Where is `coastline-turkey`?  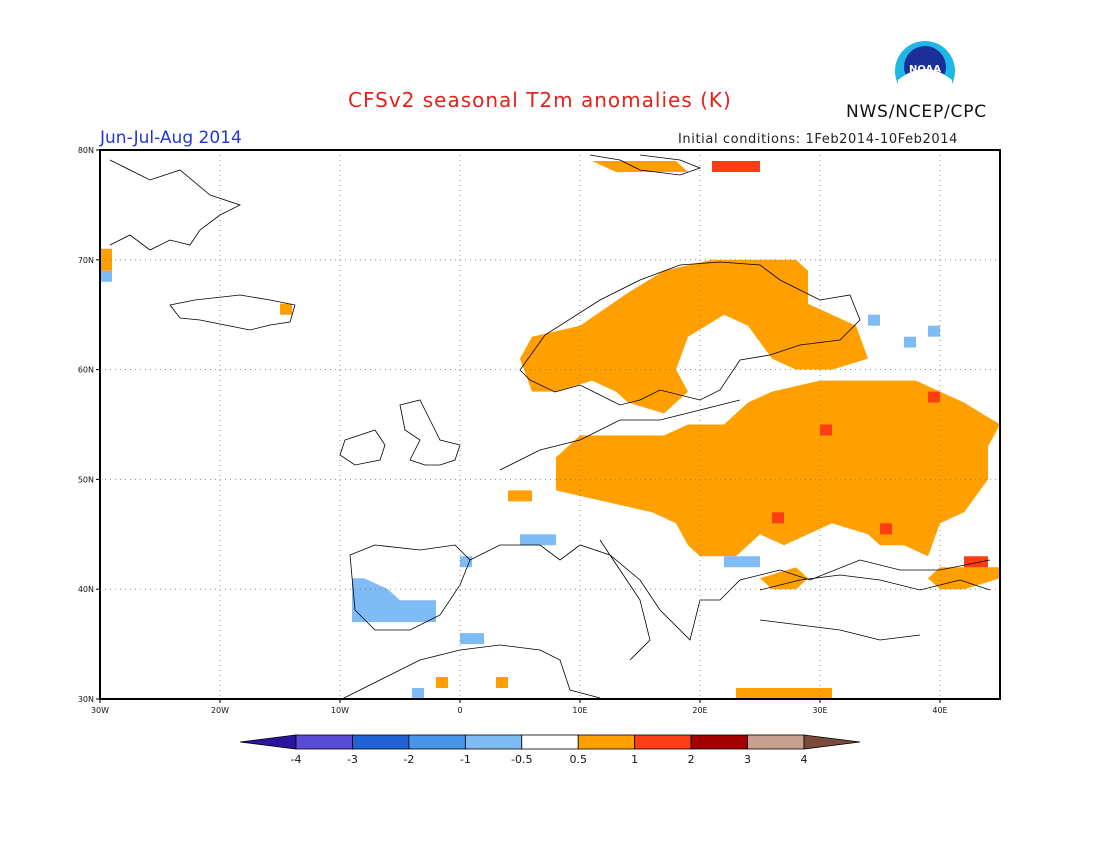
coastline-turkey is located at coordinates (875, 607).